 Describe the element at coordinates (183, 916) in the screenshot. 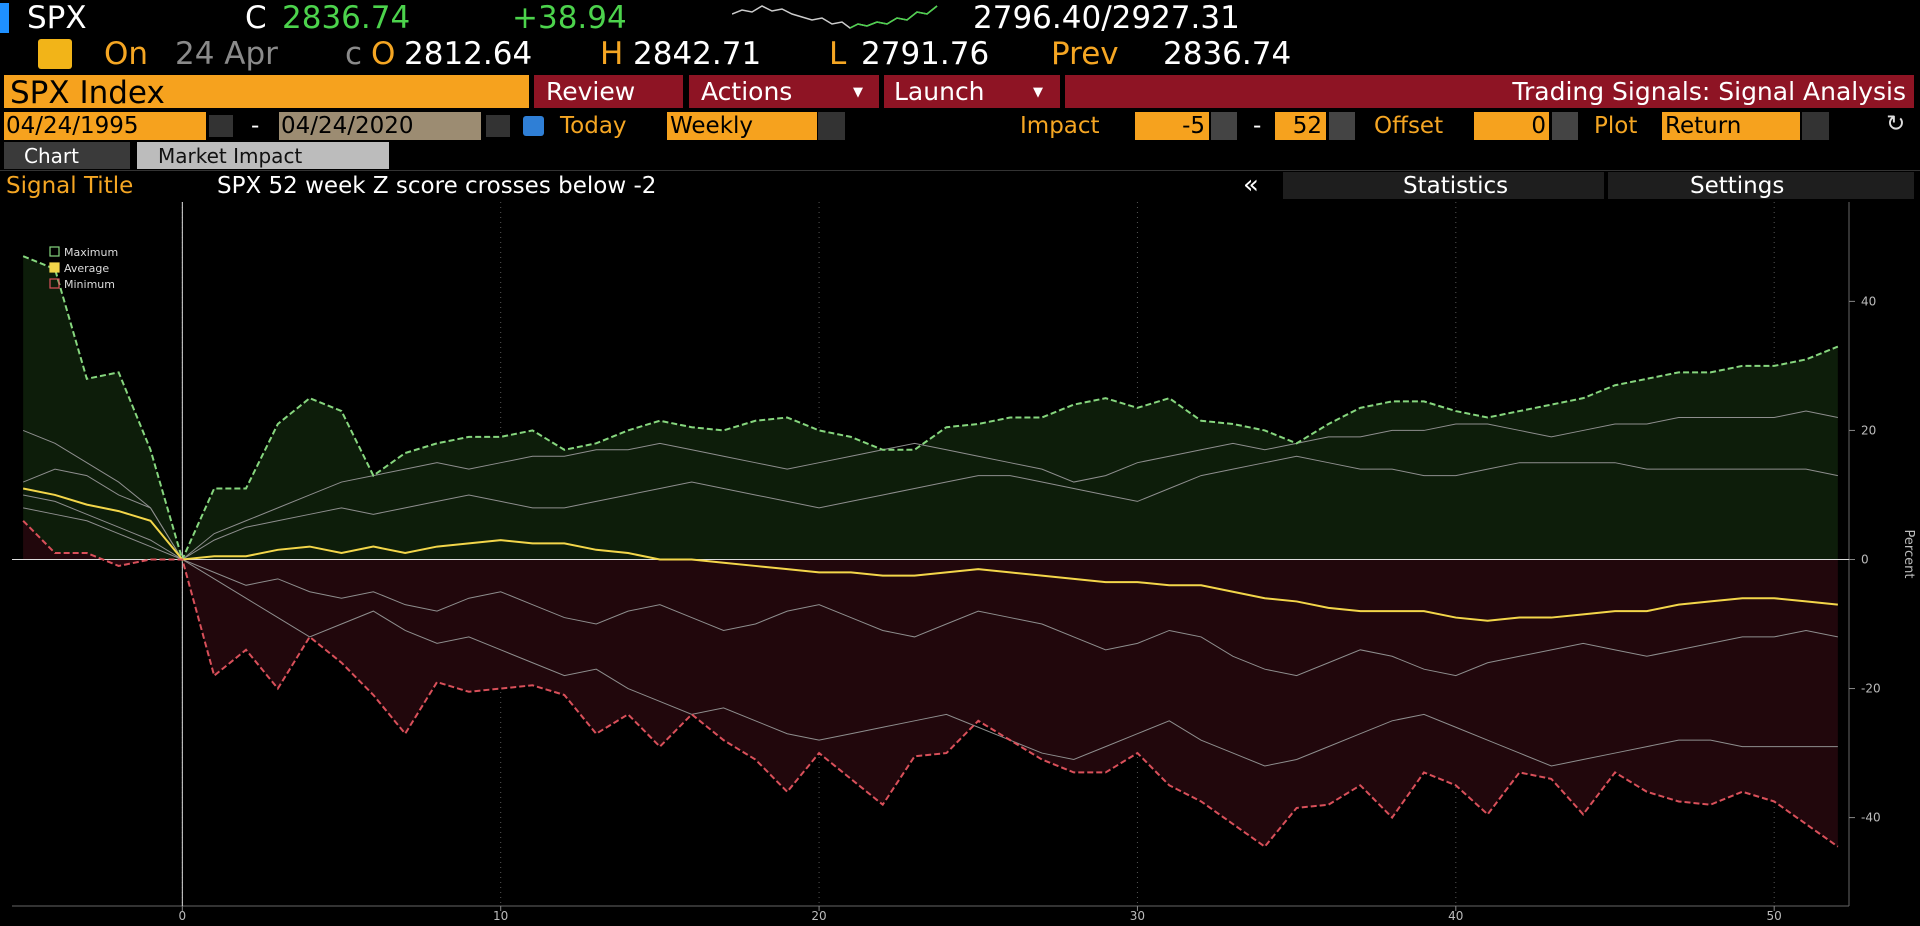

I see `x-tick-label: 0` at that location.